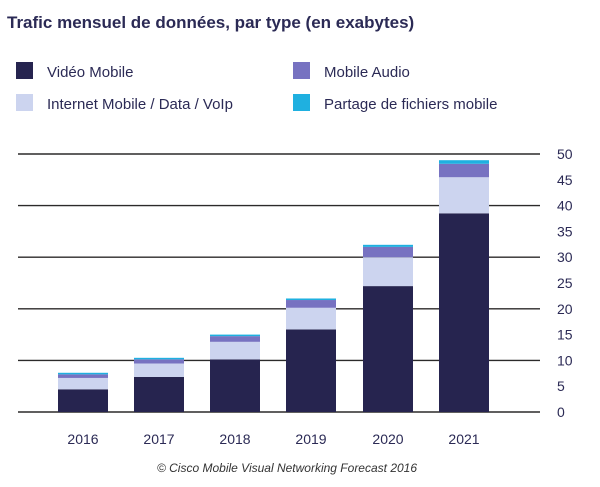 The width and height of the screenshot is (600, 487). I want to click on x-tick-label-2021: 2021, so click(463, 439).